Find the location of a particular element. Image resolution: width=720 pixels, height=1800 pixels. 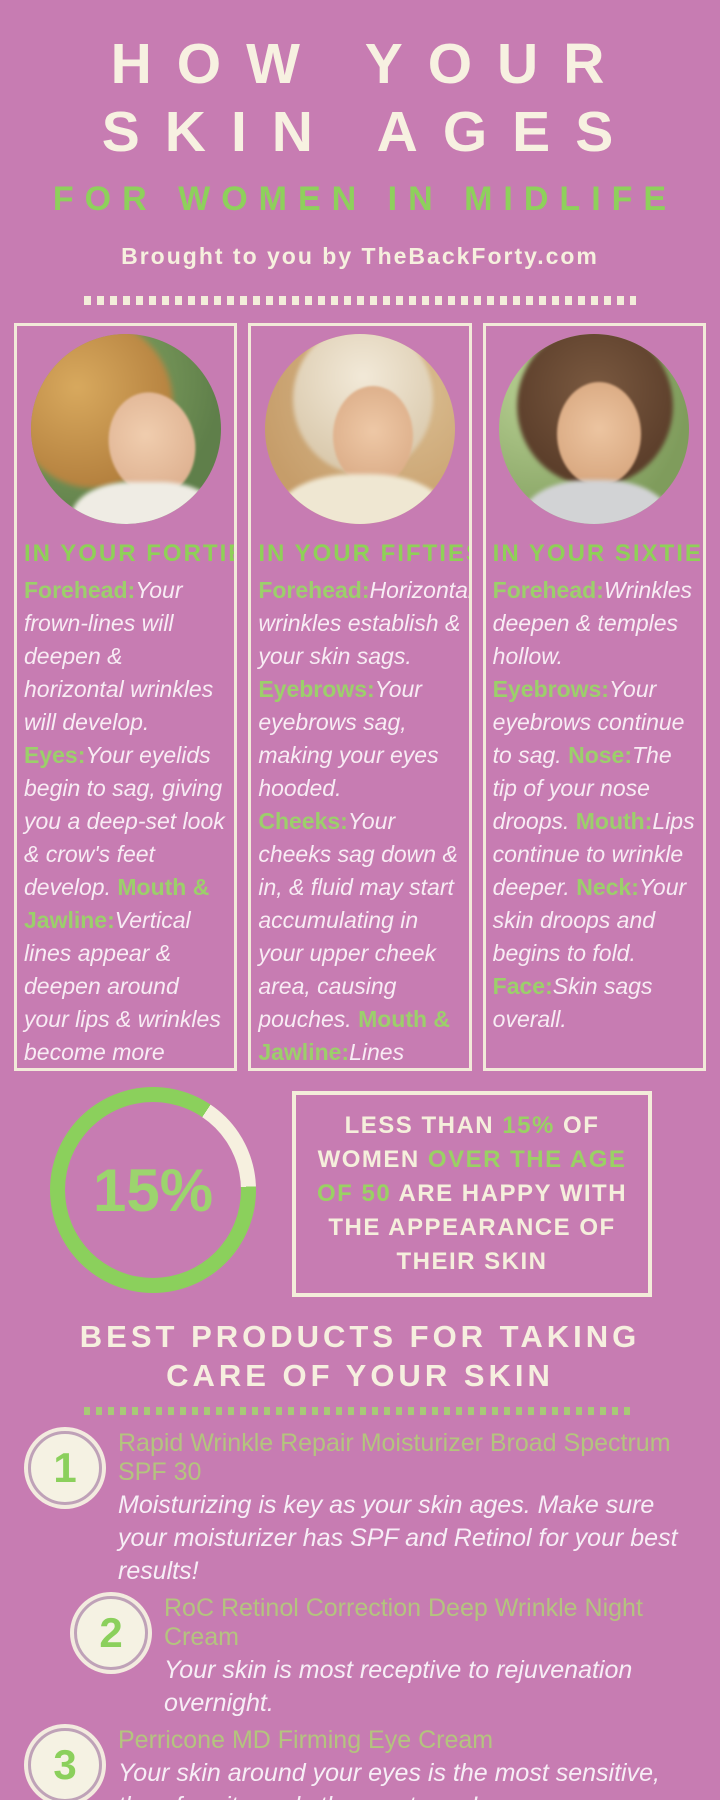

feature-label: Mouth: is located at coordinates (614, 821).